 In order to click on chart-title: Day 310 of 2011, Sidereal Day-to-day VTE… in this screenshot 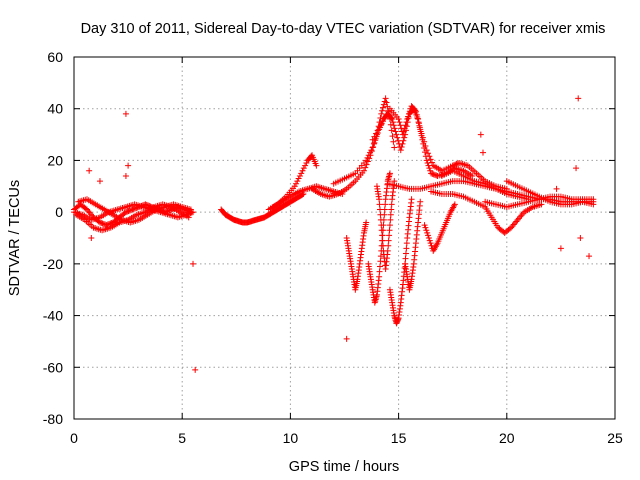, I will do `click(343, 29)`.